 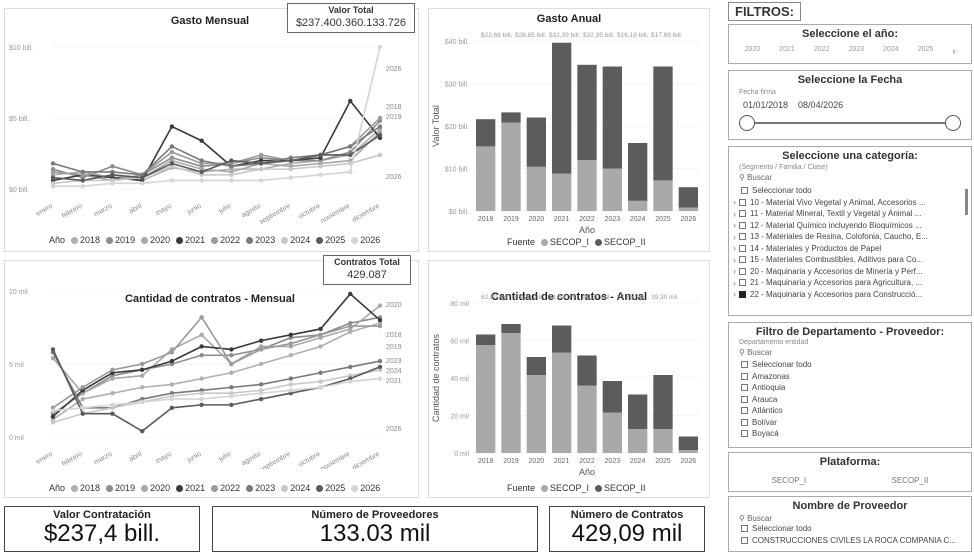 What do you see at coordinates (638, 441) in the screenshot?
I see `bar-secop-i` at bounding box center [638, 441].